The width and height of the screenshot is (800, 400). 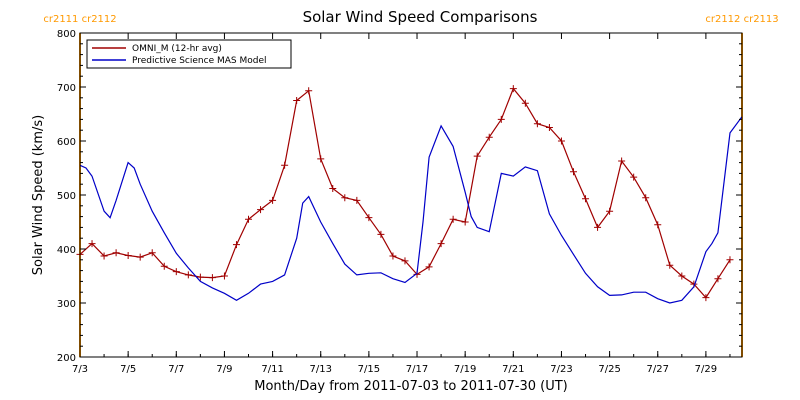 What do you see at coordinates (80, 369) in the screenshot?
I see `x-tick-label: 7/3` at bounding box center [80, 369].